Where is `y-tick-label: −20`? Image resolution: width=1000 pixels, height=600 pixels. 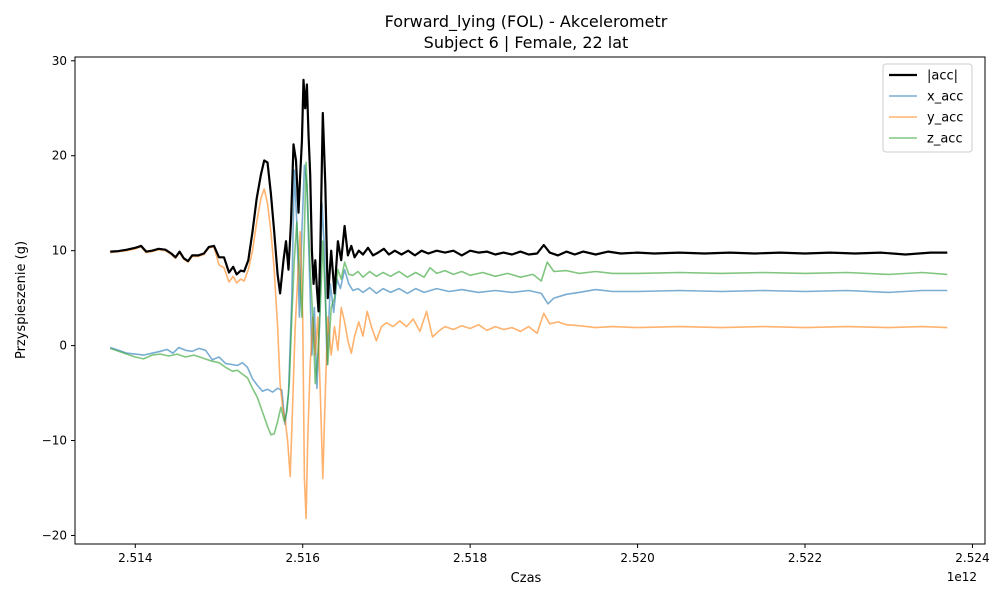
y-tick-label: −20 is located at coordinates (54, 535).